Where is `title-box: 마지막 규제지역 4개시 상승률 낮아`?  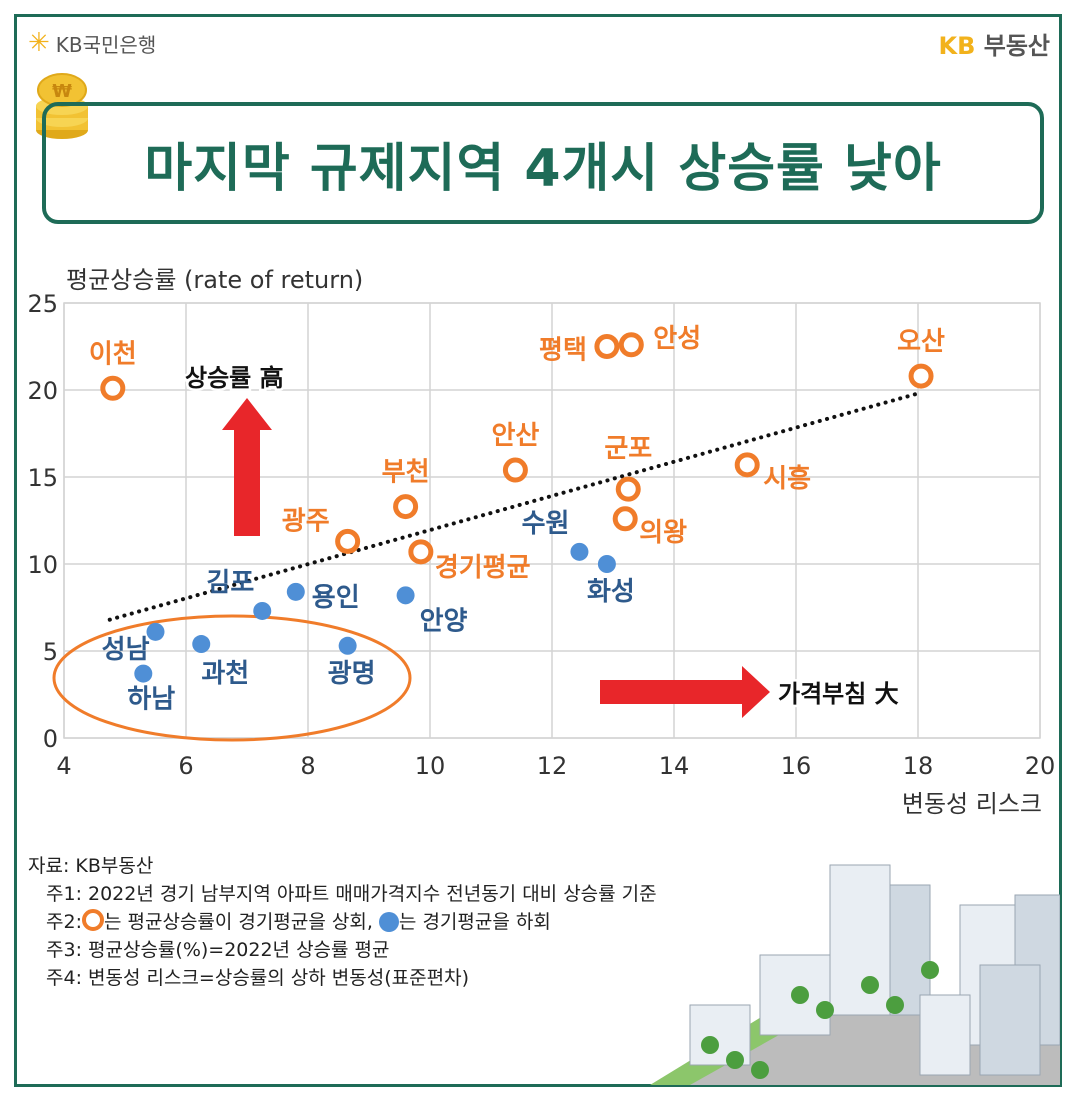 title-box: 마지막 규제지역 4개시 상승률 낮아 is located at coordinates (543, 163).